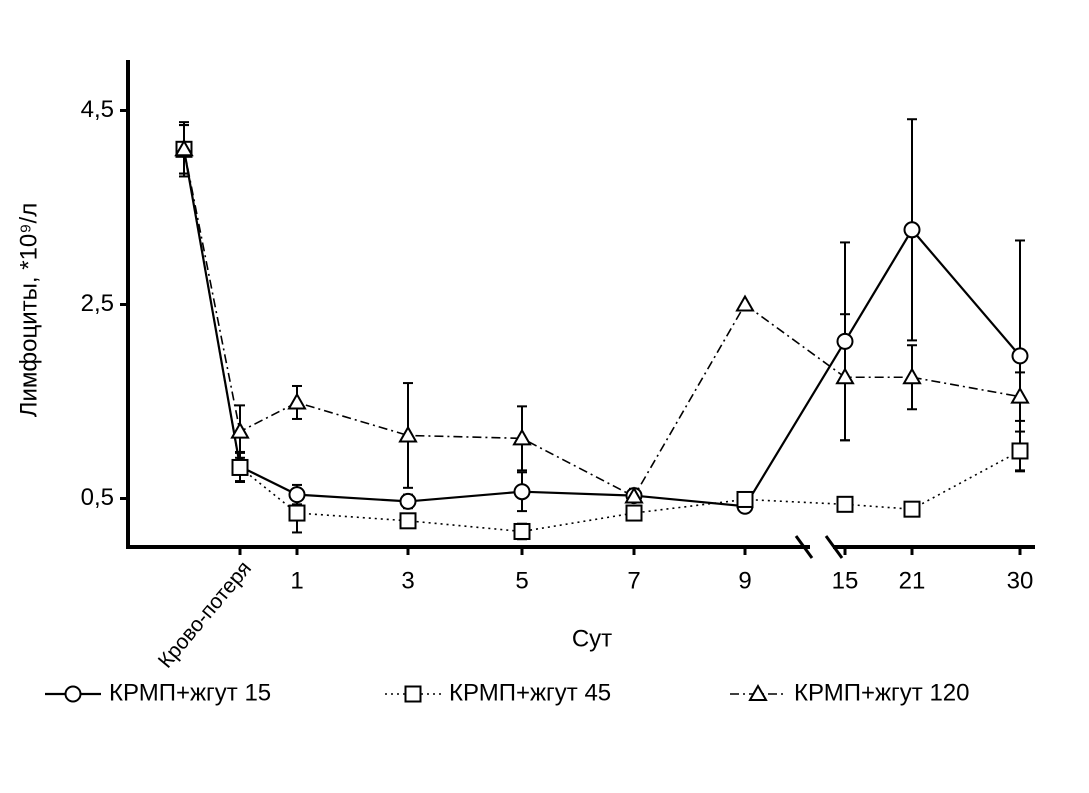 The height and width of the screenshot is (793, 1089). I want to click on x-tick-label: 5, so click(521, 580).